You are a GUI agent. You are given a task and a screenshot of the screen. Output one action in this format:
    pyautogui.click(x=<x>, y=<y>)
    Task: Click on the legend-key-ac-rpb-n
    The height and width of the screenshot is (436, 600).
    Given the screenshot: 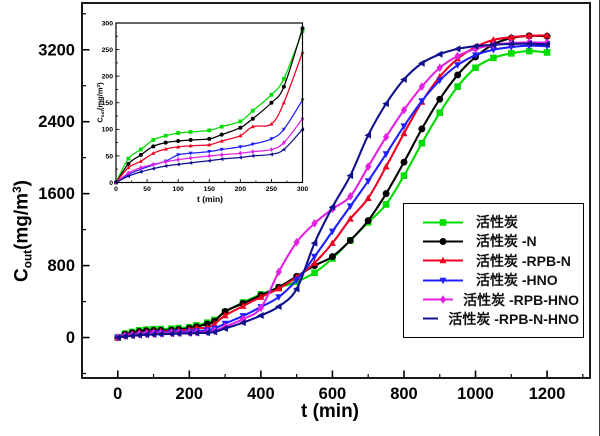 What is the action you would take?
    pyautogui.click(x=443, y=260)
    